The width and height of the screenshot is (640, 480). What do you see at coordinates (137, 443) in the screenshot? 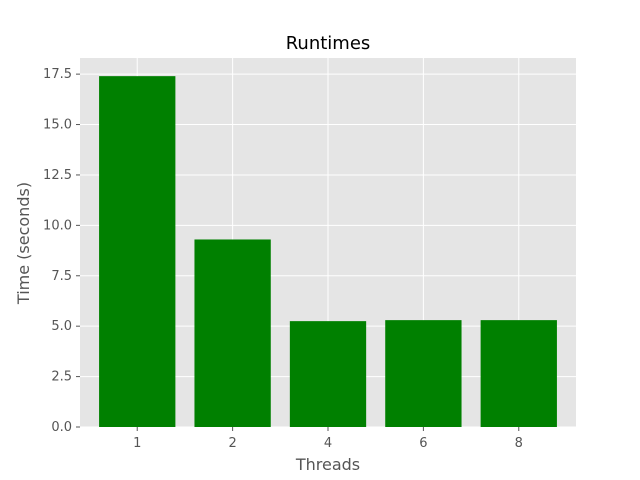
I see `x-tick-label: 1` at bounding box center [137, 443].